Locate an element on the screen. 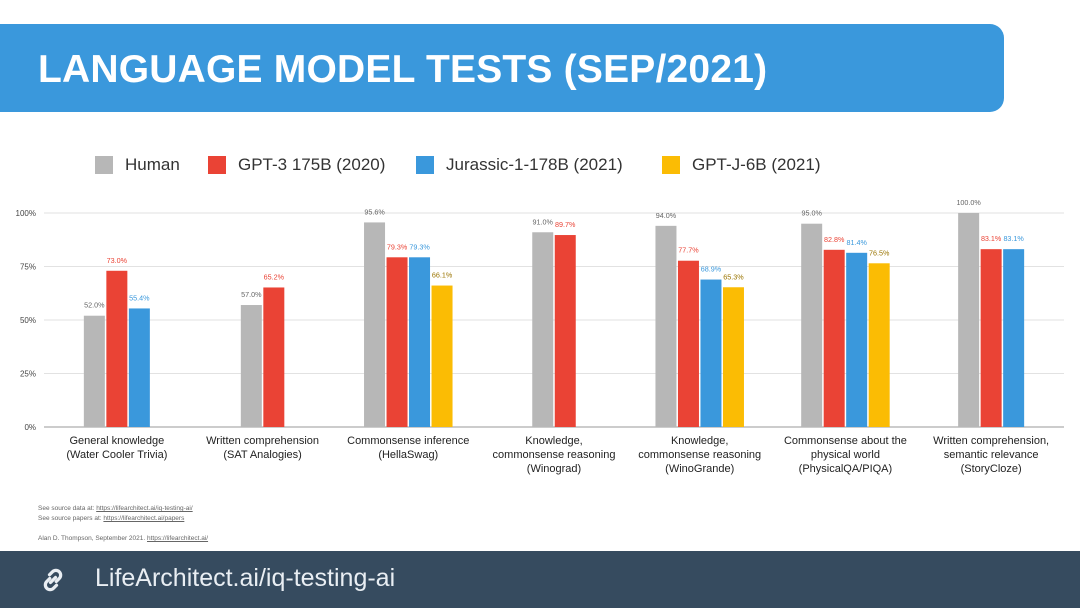 The width and height of the screenshot is (1080, 608). link-icon is located at coordinates (53, 580).